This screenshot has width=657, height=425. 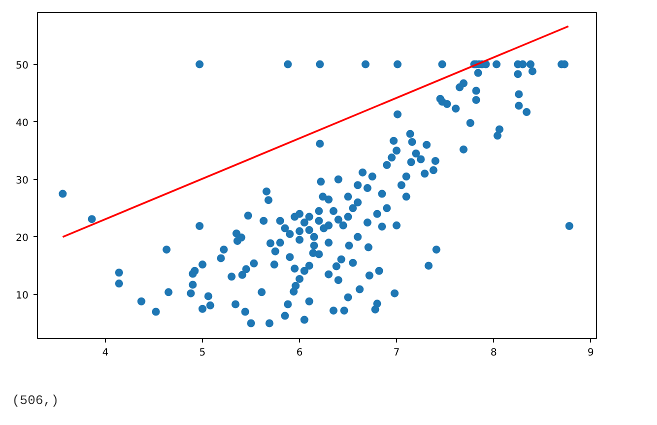 What do you see at coordinates (22, 123) in the screenshot?
I see `y-tick-label: 40` at bounding box center [22, 123].